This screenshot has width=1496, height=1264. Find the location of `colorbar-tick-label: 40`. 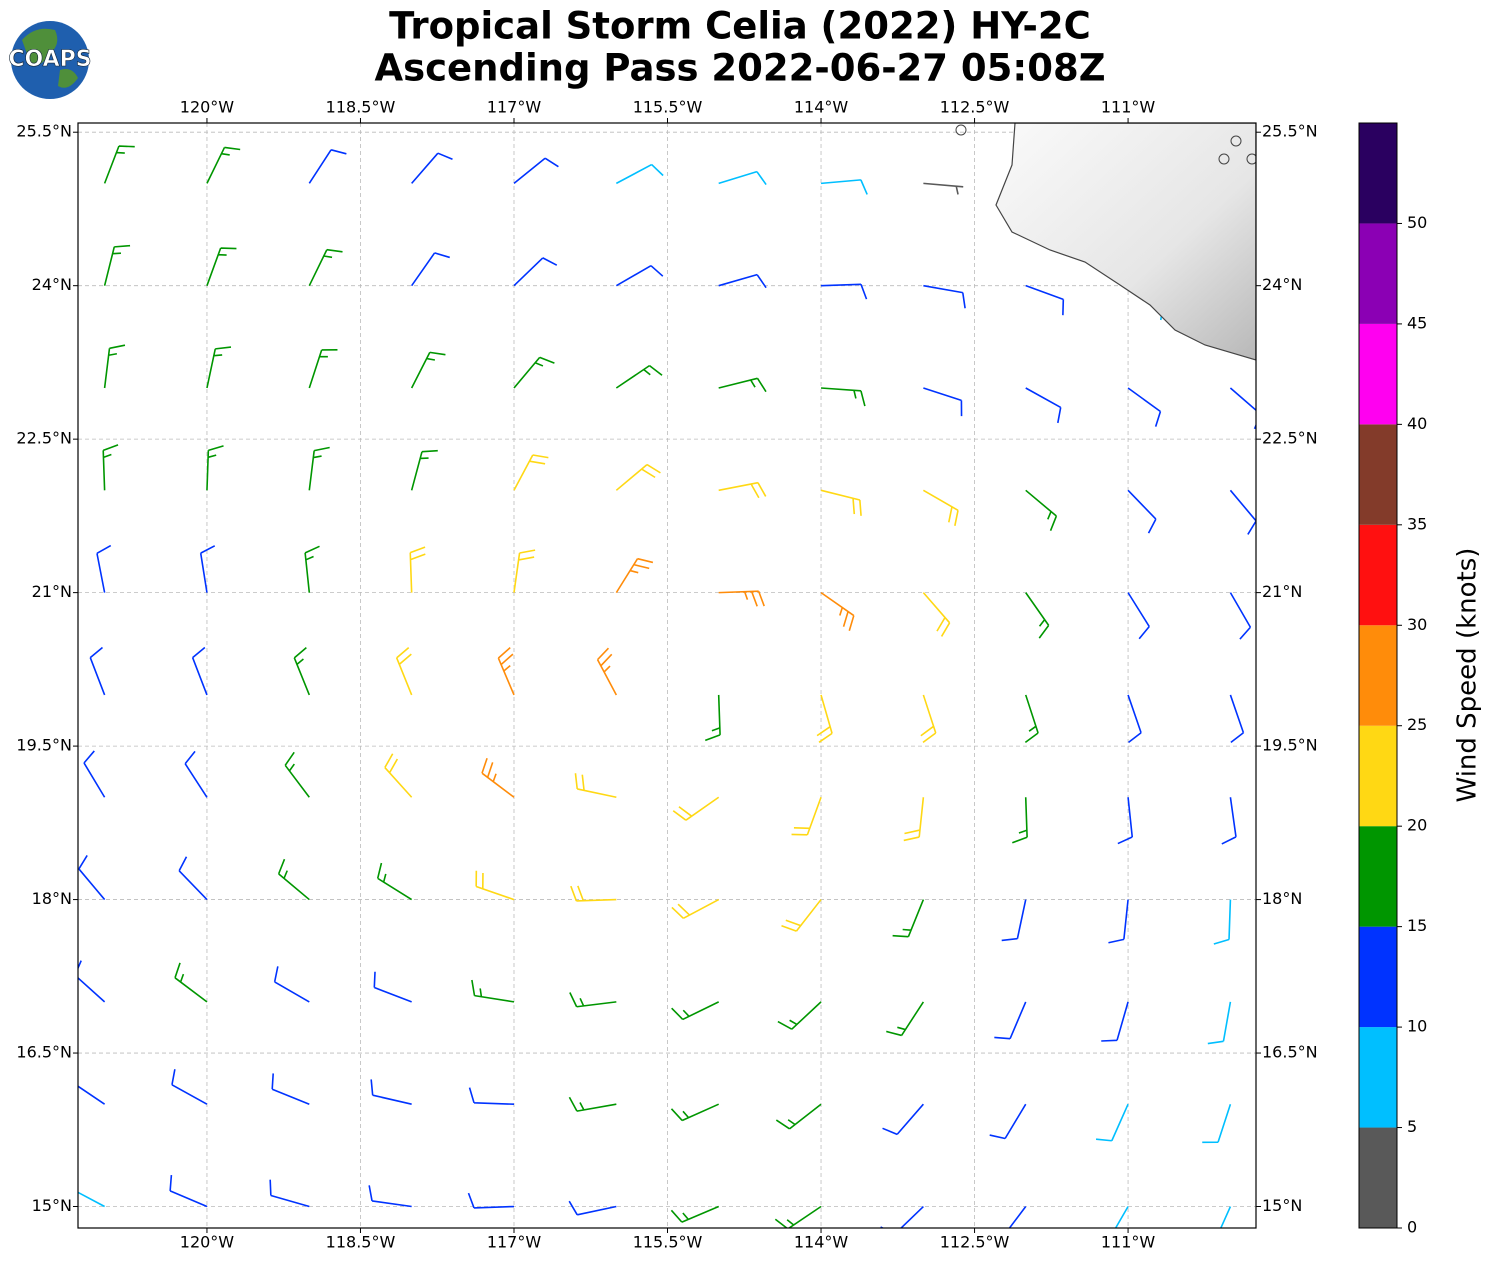

colorbar-tick-label: 40 is located at coordinates (1417, 423).